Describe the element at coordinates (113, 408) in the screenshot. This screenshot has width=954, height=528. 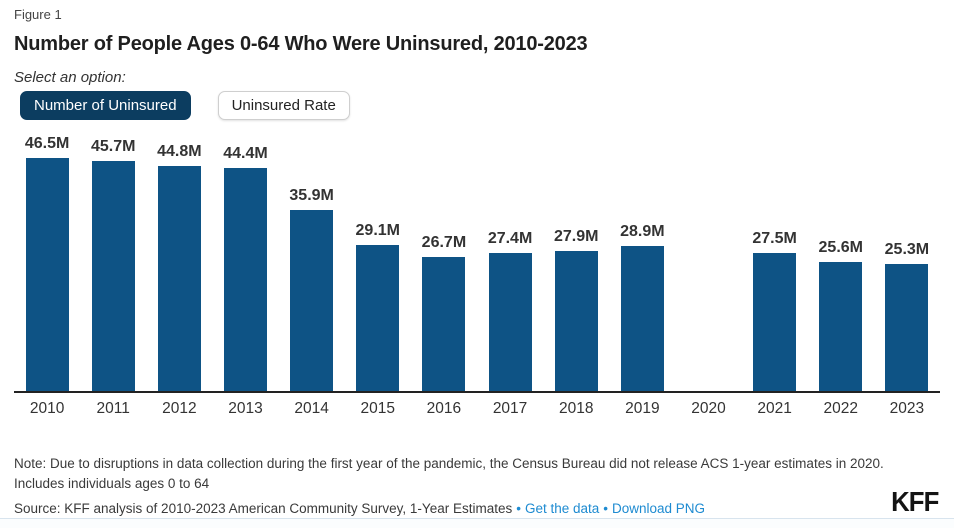
I see `x-axis-label-2011: 2011` at that location.